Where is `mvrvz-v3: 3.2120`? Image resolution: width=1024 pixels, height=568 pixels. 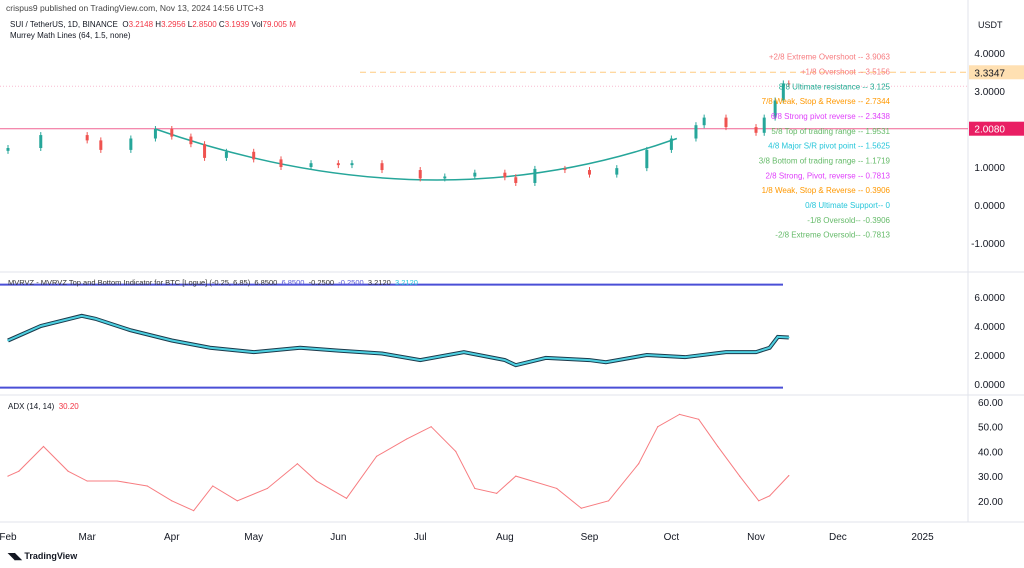 mvrvz-v3: 3.2120 is located at coordinates (379, 282).